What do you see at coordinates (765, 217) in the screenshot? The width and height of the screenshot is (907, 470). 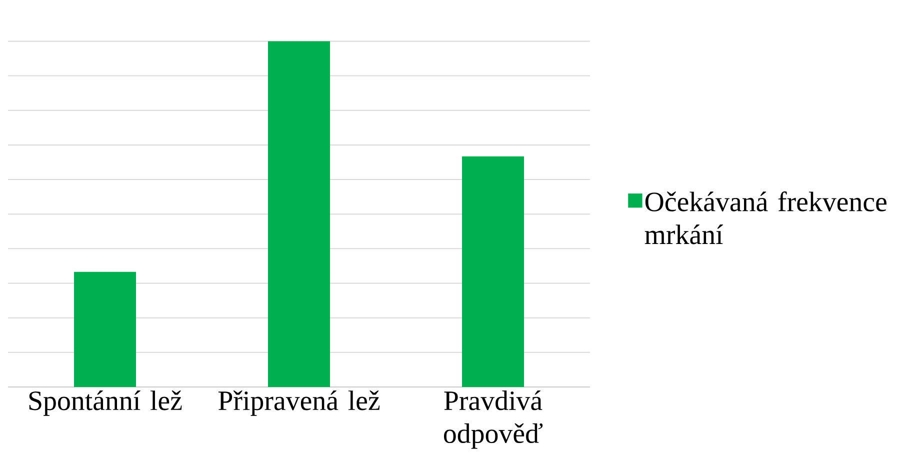 I see `legend-label: Očekávaná frekvence mrkání` at bounding box center [765, 217].